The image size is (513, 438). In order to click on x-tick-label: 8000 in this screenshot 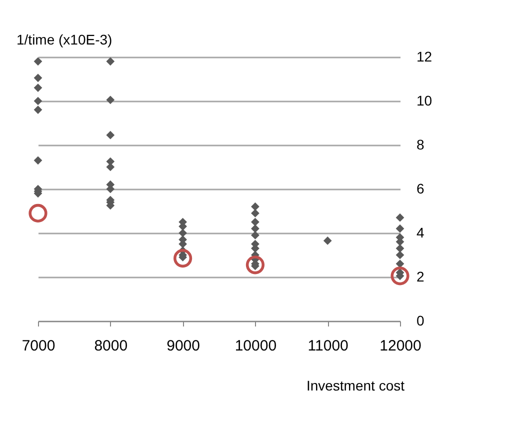, I will do `click(111, 346)`.